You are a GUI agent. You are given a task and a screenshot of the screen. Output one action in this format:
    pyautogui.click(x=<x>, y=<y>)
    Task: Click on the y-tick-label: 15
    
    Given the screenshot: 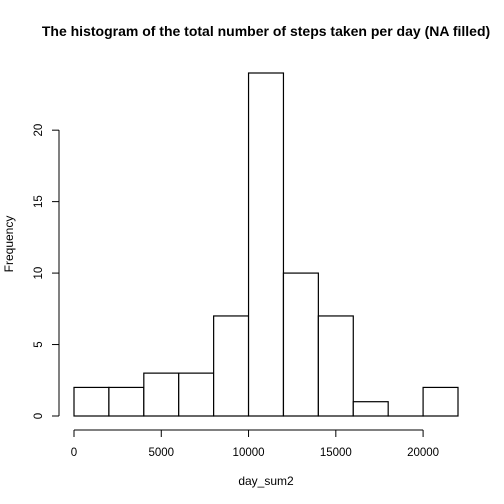 What is the action you would take?
    pyautogui.click(x=39, y=201)
    